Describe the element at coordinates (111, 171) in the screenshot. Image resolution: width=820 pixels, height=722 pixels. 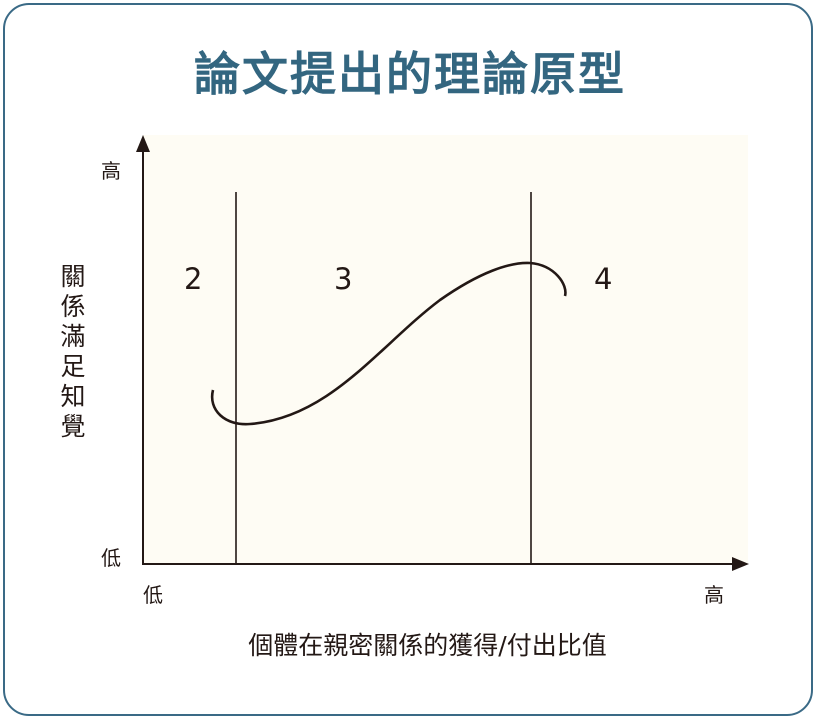
I see `y-high-label: 高` at that location.